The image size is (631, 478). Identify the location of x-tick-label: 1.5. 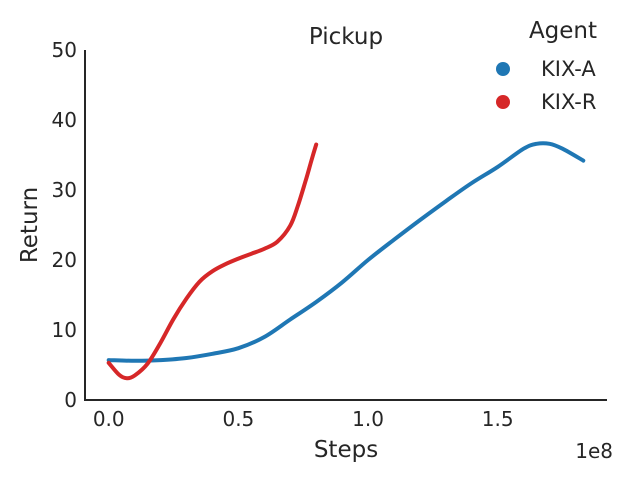
(497, 419).